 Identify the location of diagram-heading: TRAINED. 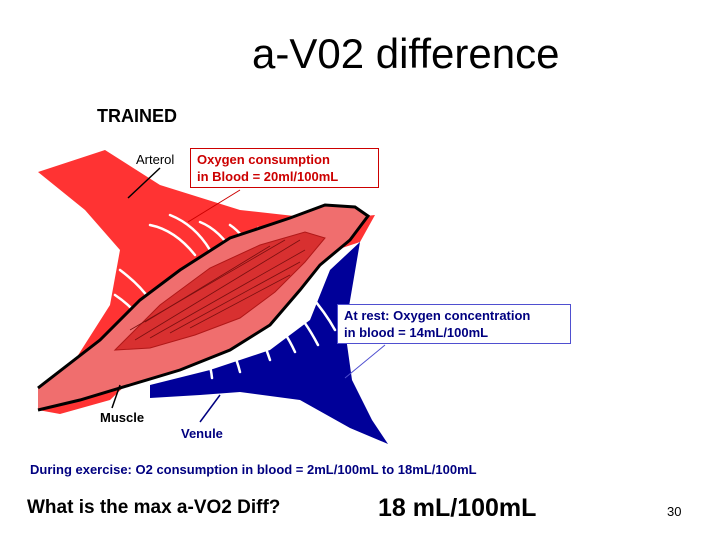
(137, 116).